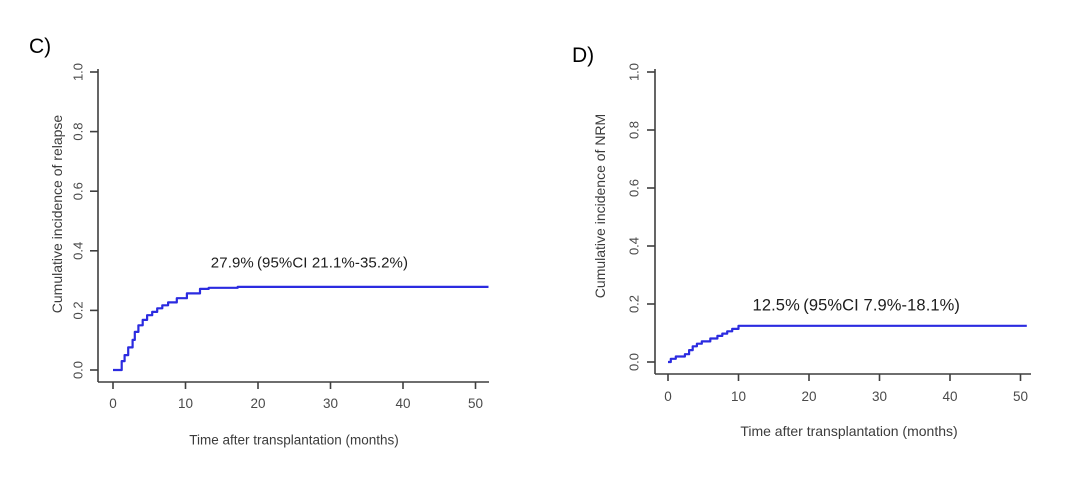  Describe the element at coordinates (583, 55) in the screenshot. I see `panel-label-d: D)` at that location.